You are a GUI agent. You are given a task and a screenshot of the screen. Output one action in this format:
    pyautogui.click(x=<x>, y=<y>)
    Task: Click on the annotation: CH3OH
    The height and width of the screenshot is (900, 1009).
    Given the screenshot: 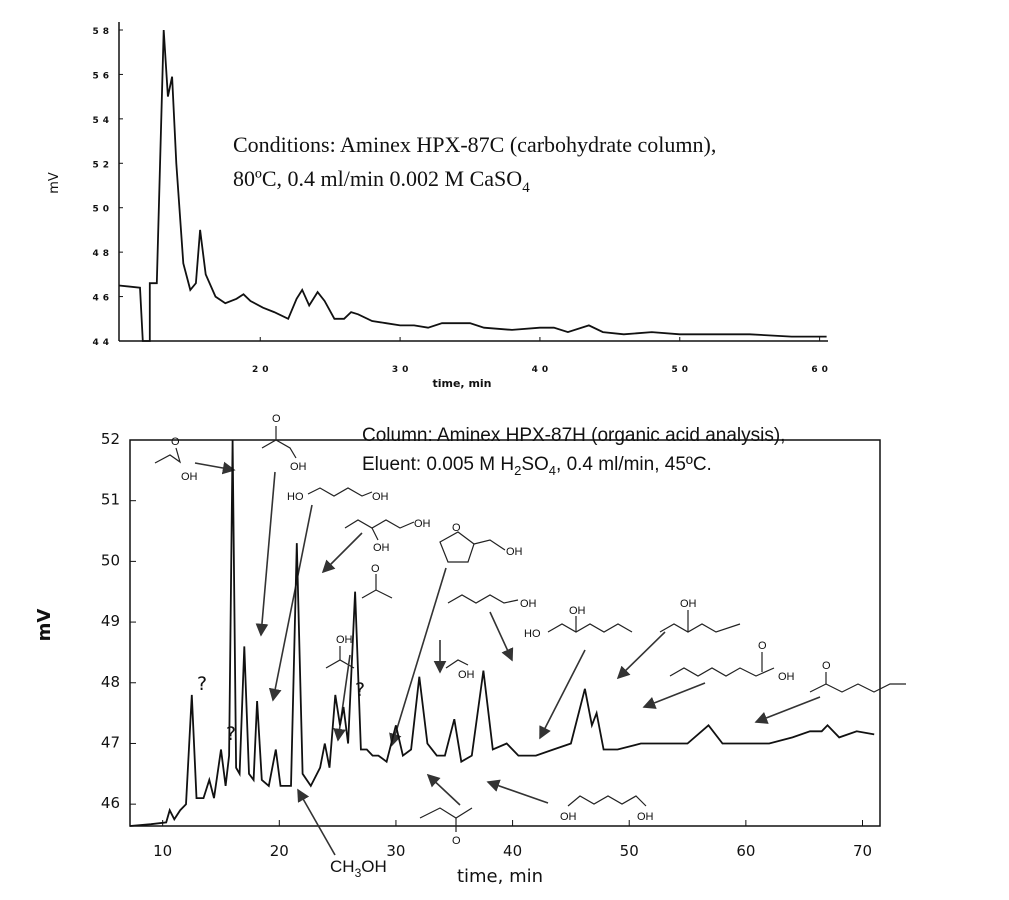 What is the action you would take?
    pyautogui.click(x=358, y=868)
    